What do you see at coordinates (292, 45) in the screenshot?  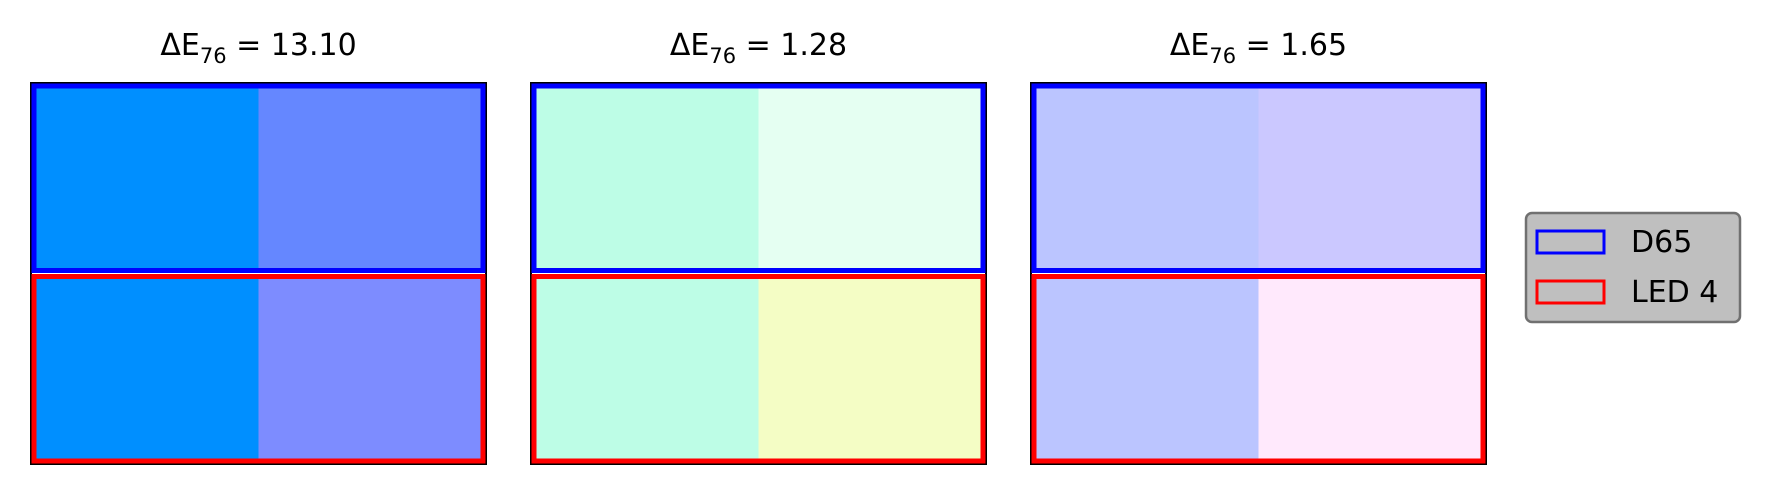 I see `title-value: = 13.10` at bounding box center [292, 45].